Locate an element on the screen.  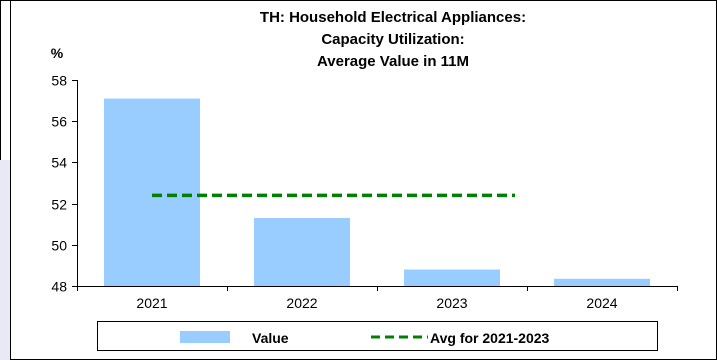
legend-label-avg: Avg for 2021-2023 is located at coordinates (490, 338).